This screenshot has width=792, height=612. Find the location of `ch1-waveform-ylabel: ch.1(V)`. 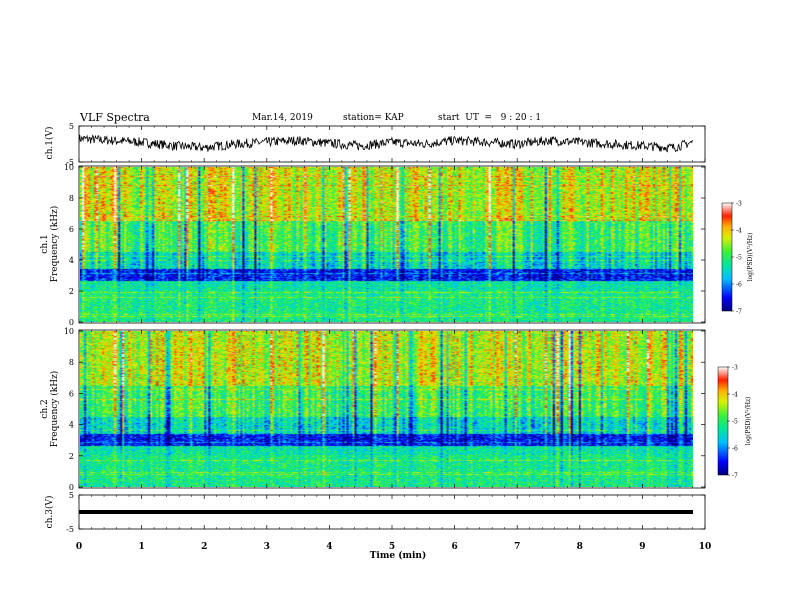

ch1-waveform-ylabel: ch.1(V) is located at coordinates (49, 143).